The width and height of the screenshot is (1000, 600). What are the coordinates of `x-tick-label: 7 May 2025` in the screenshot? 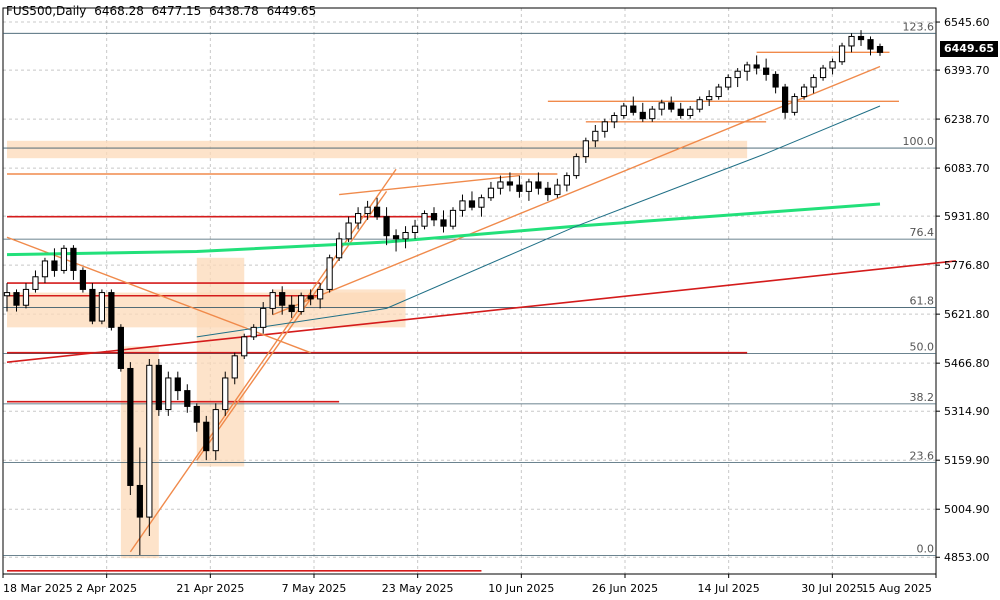 It's located at (314, 588).